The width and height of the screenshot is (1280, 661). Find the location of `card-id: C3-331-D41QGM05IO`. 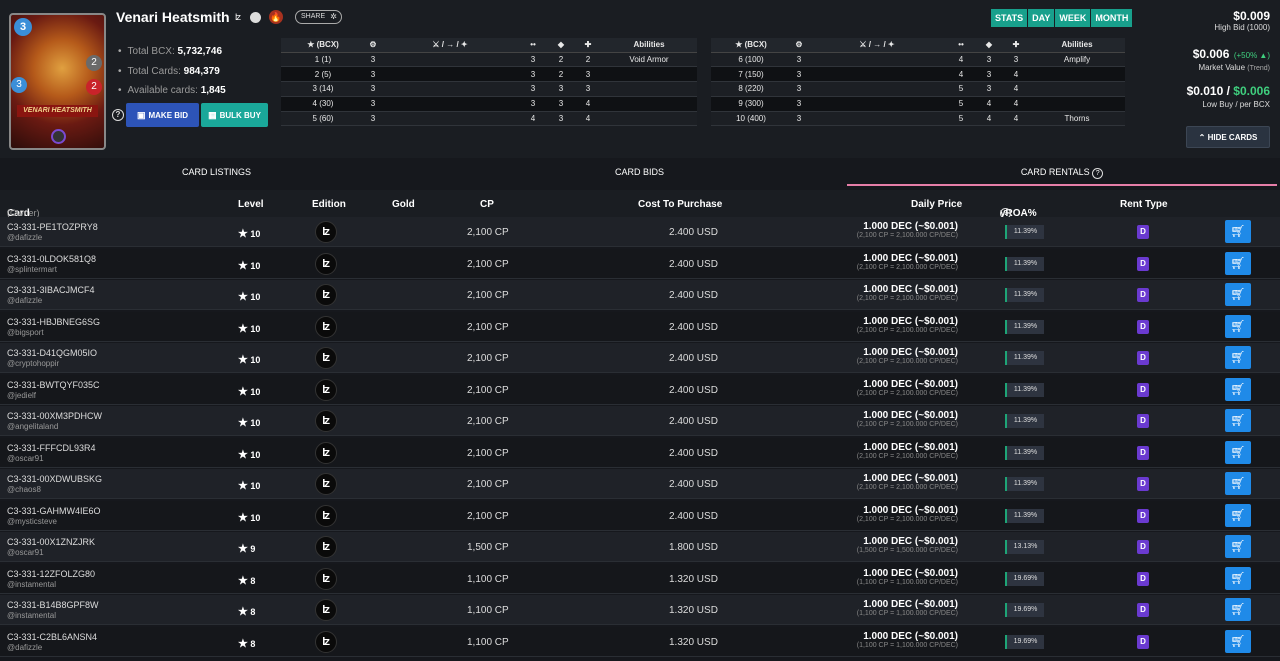

card-id: C3-331-D41QGM05IO is located at coordinates (52, 353).